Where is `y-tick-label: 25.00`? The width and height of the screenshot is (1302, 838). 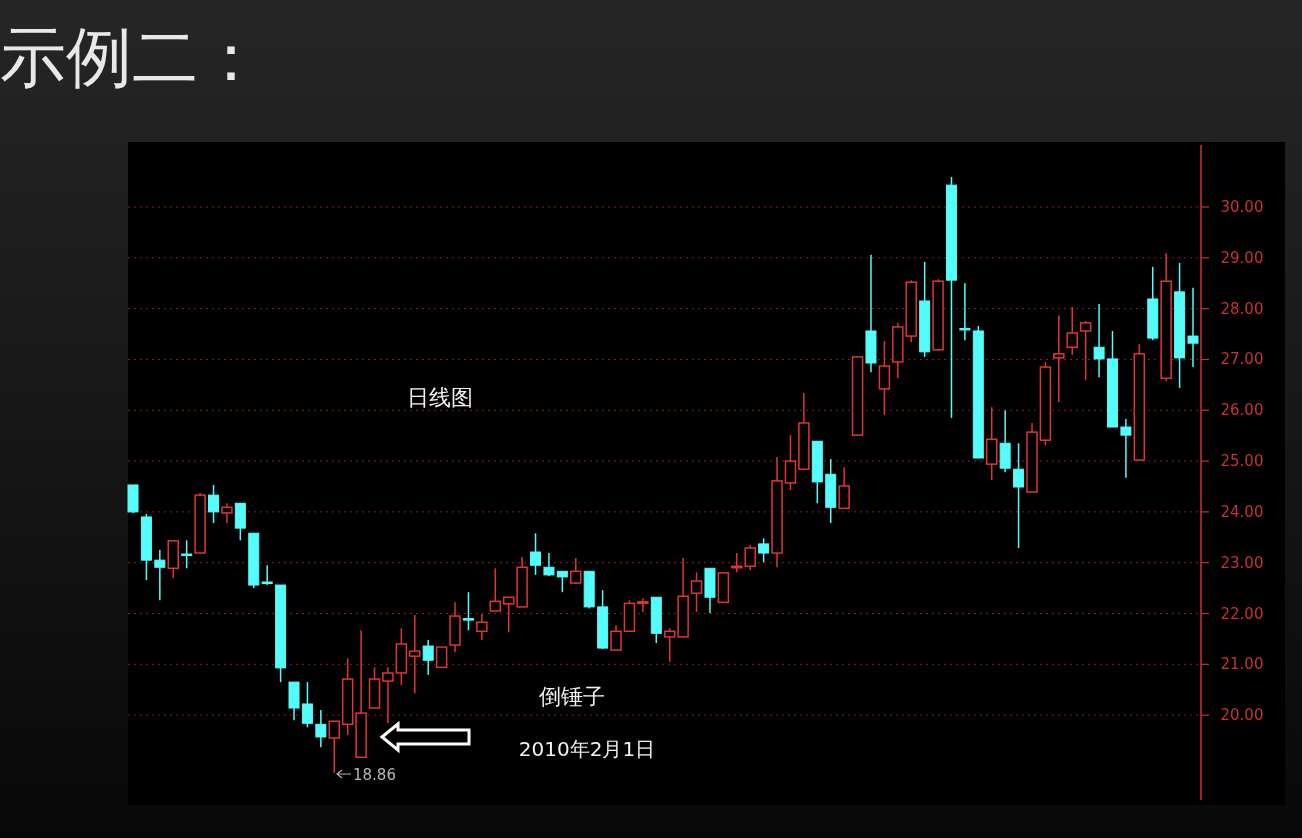 y-tick-label: 25.00 is located at coordinates (1242, 461).